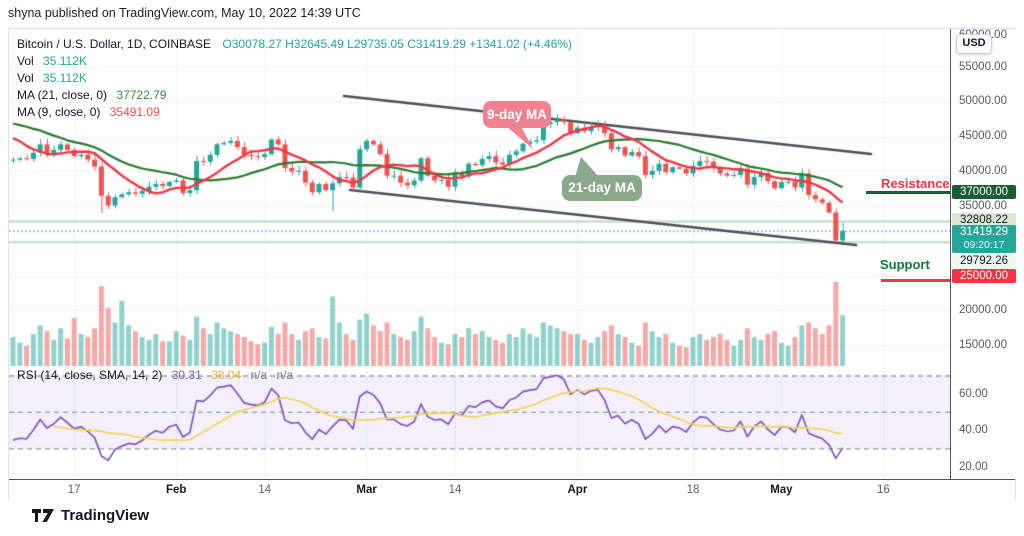 This screenshot has height=536, width=1024. What do you see at coordinates (984, 219) in the screenshot?
I see `price-badge-32808.22: 32808.22` at bounding box center [984, 219].